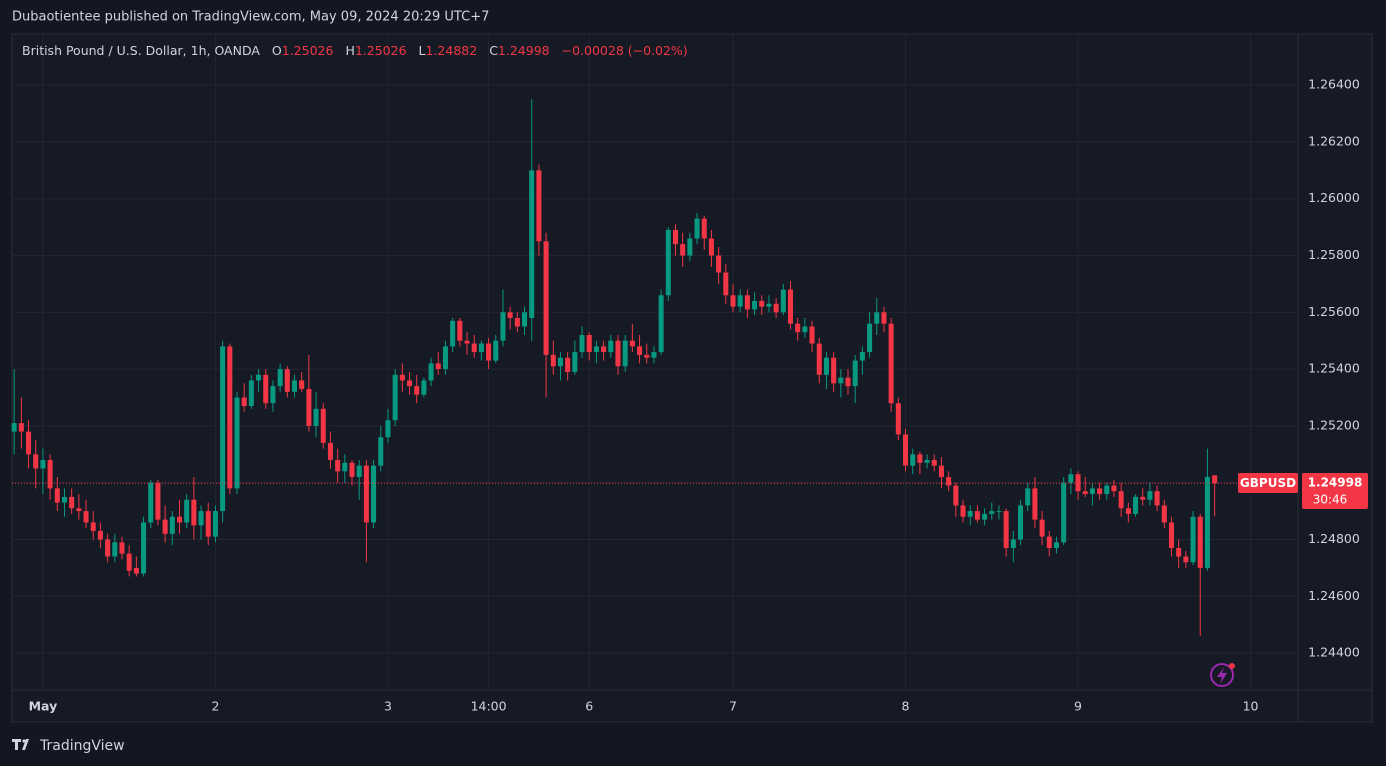 The height and width of the screenshot is (766, 1386). What do you see at coordinates (1303, 491) in the screenshot?
I see `price-tag: GBPUSD 1.24998 30:46` at bounding box center [1303, 491].